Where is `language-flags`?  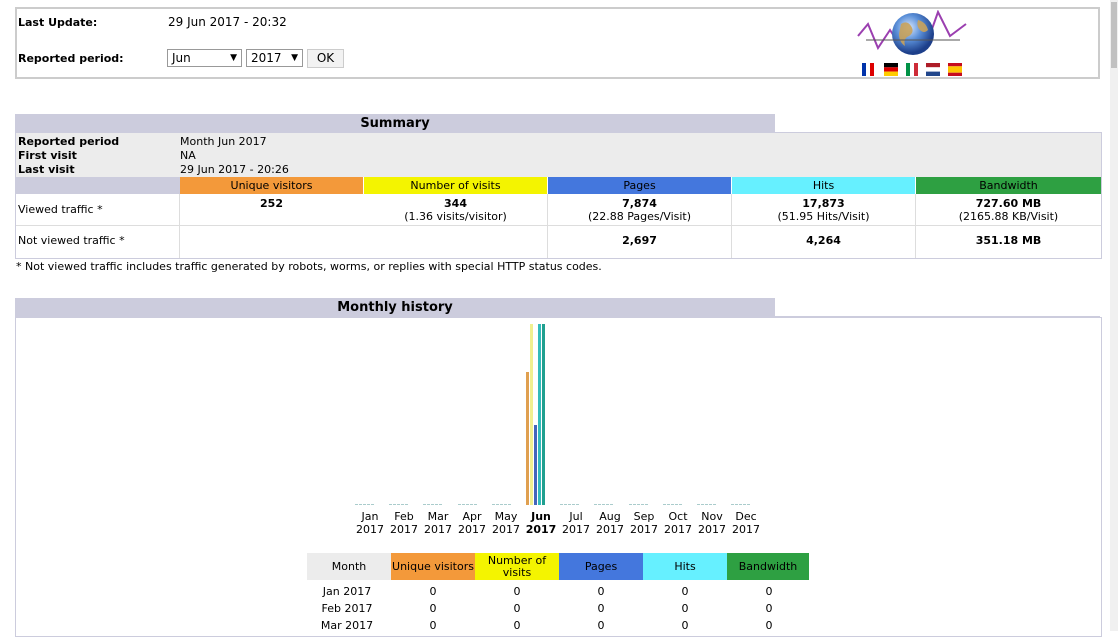 language-flags is located at coordinates (914, 71).